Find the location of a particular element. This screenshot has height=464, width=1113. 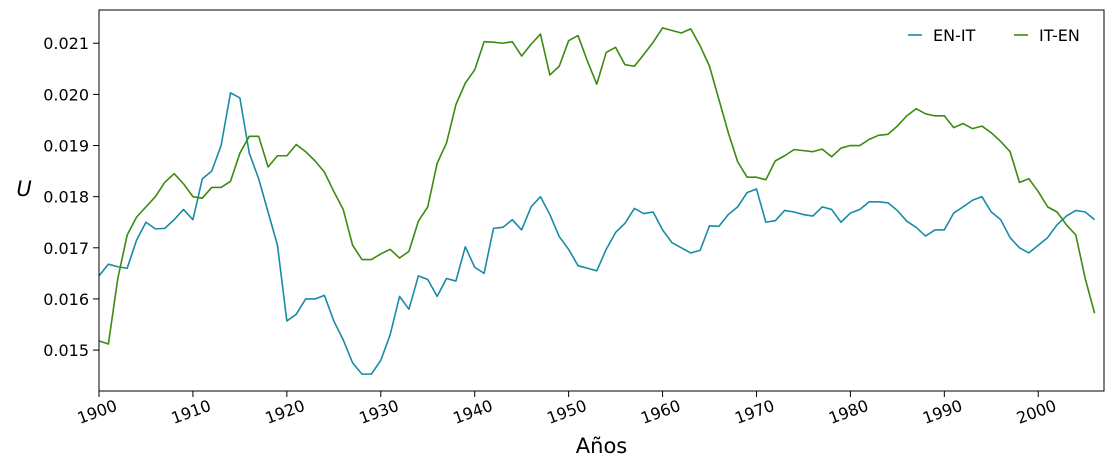

x-tick-label: 1920 is located at coordinates (285, 412).